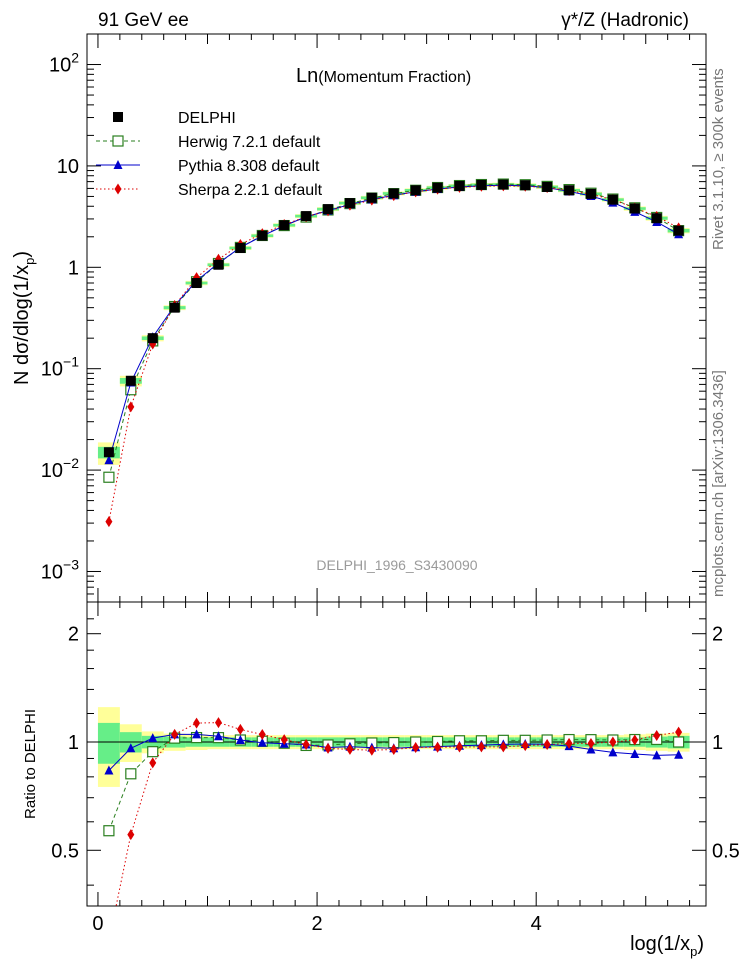 The height and width of the screenshot is (977, 746). I want to click on ratio-y-tick-label-right: 0.5, so click(726, 851).